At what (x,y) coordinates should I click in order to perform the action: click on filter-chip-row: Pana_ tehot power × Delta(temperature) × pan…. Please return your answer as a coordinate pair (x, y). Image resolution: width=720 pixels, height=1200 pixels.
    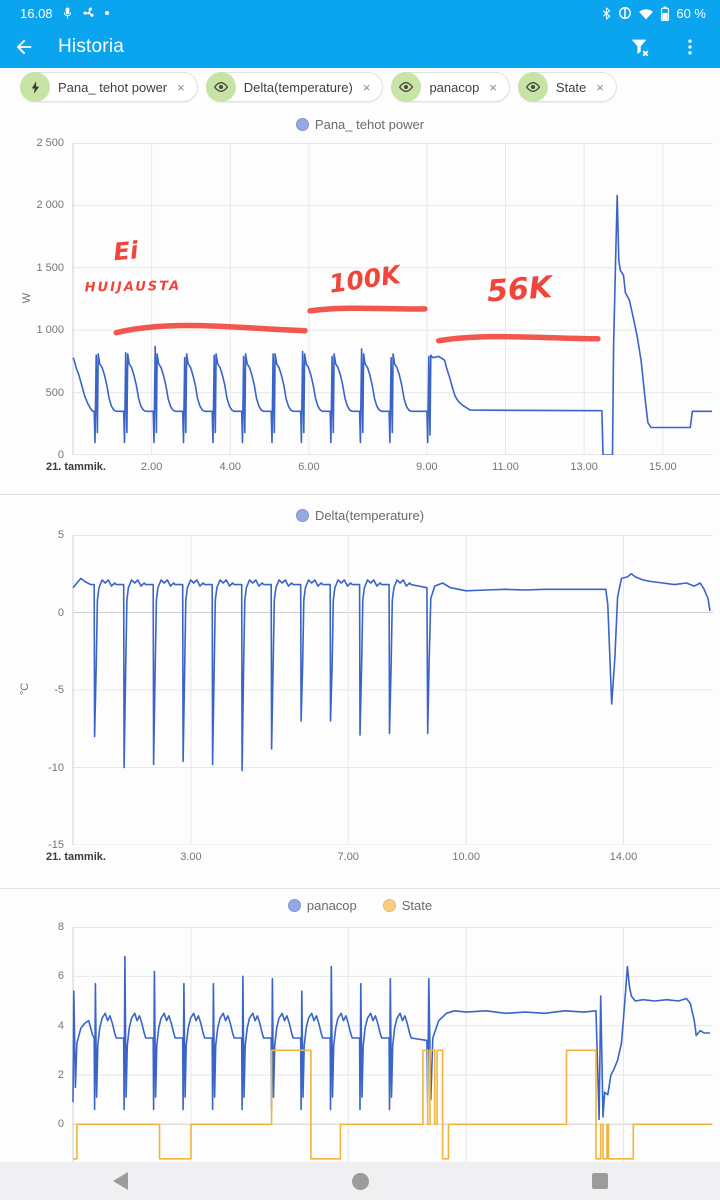
    Looking at the image, I should click on (360, 87).